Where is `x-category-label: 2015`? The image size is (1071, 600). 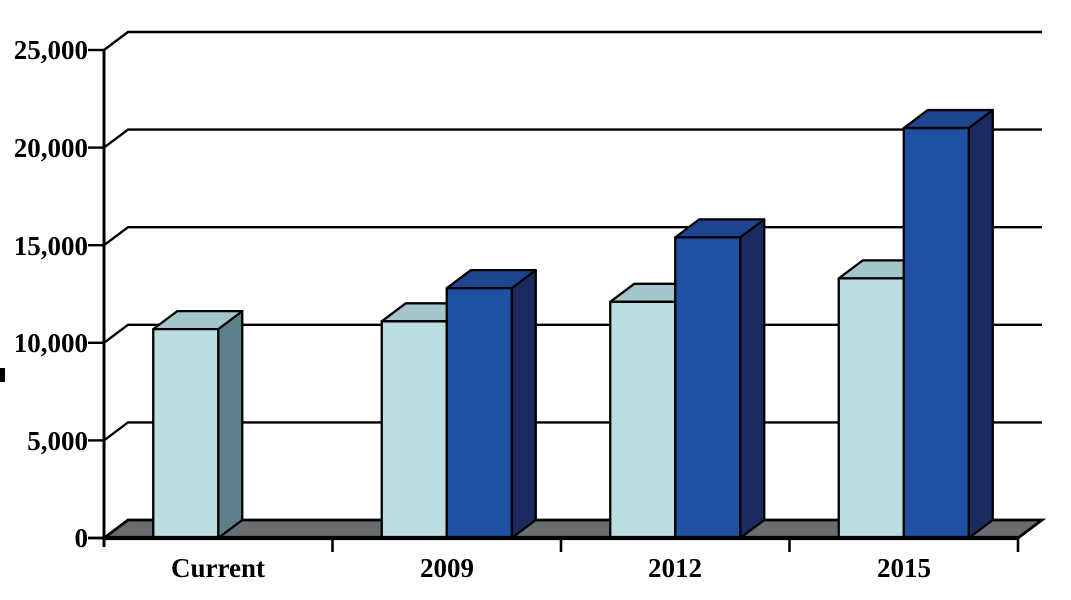
x-category-label: 2015 is located at coordinates (904, 568).